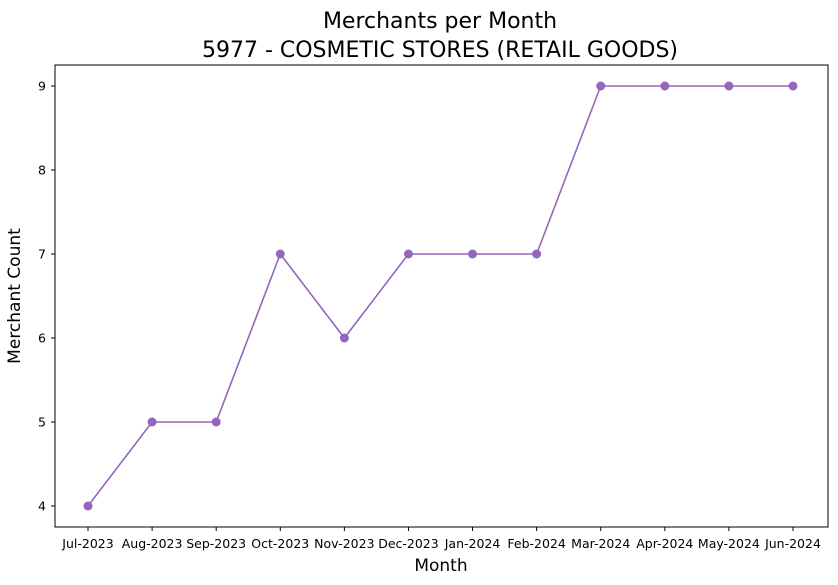  I want to click on x-tick-label: Dec-2023, so click(408, 543).